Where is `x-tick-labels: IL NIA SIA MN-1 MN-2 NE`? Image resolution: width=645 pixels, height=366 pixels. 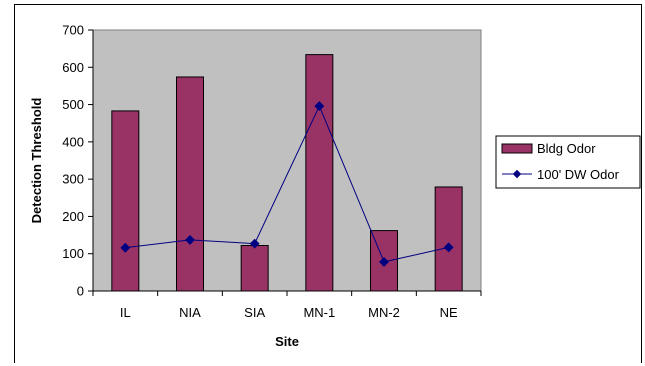 x-tick-labels: IL NIA SIA MN-1 MN-2 NE is located at coordinates (289, 312).